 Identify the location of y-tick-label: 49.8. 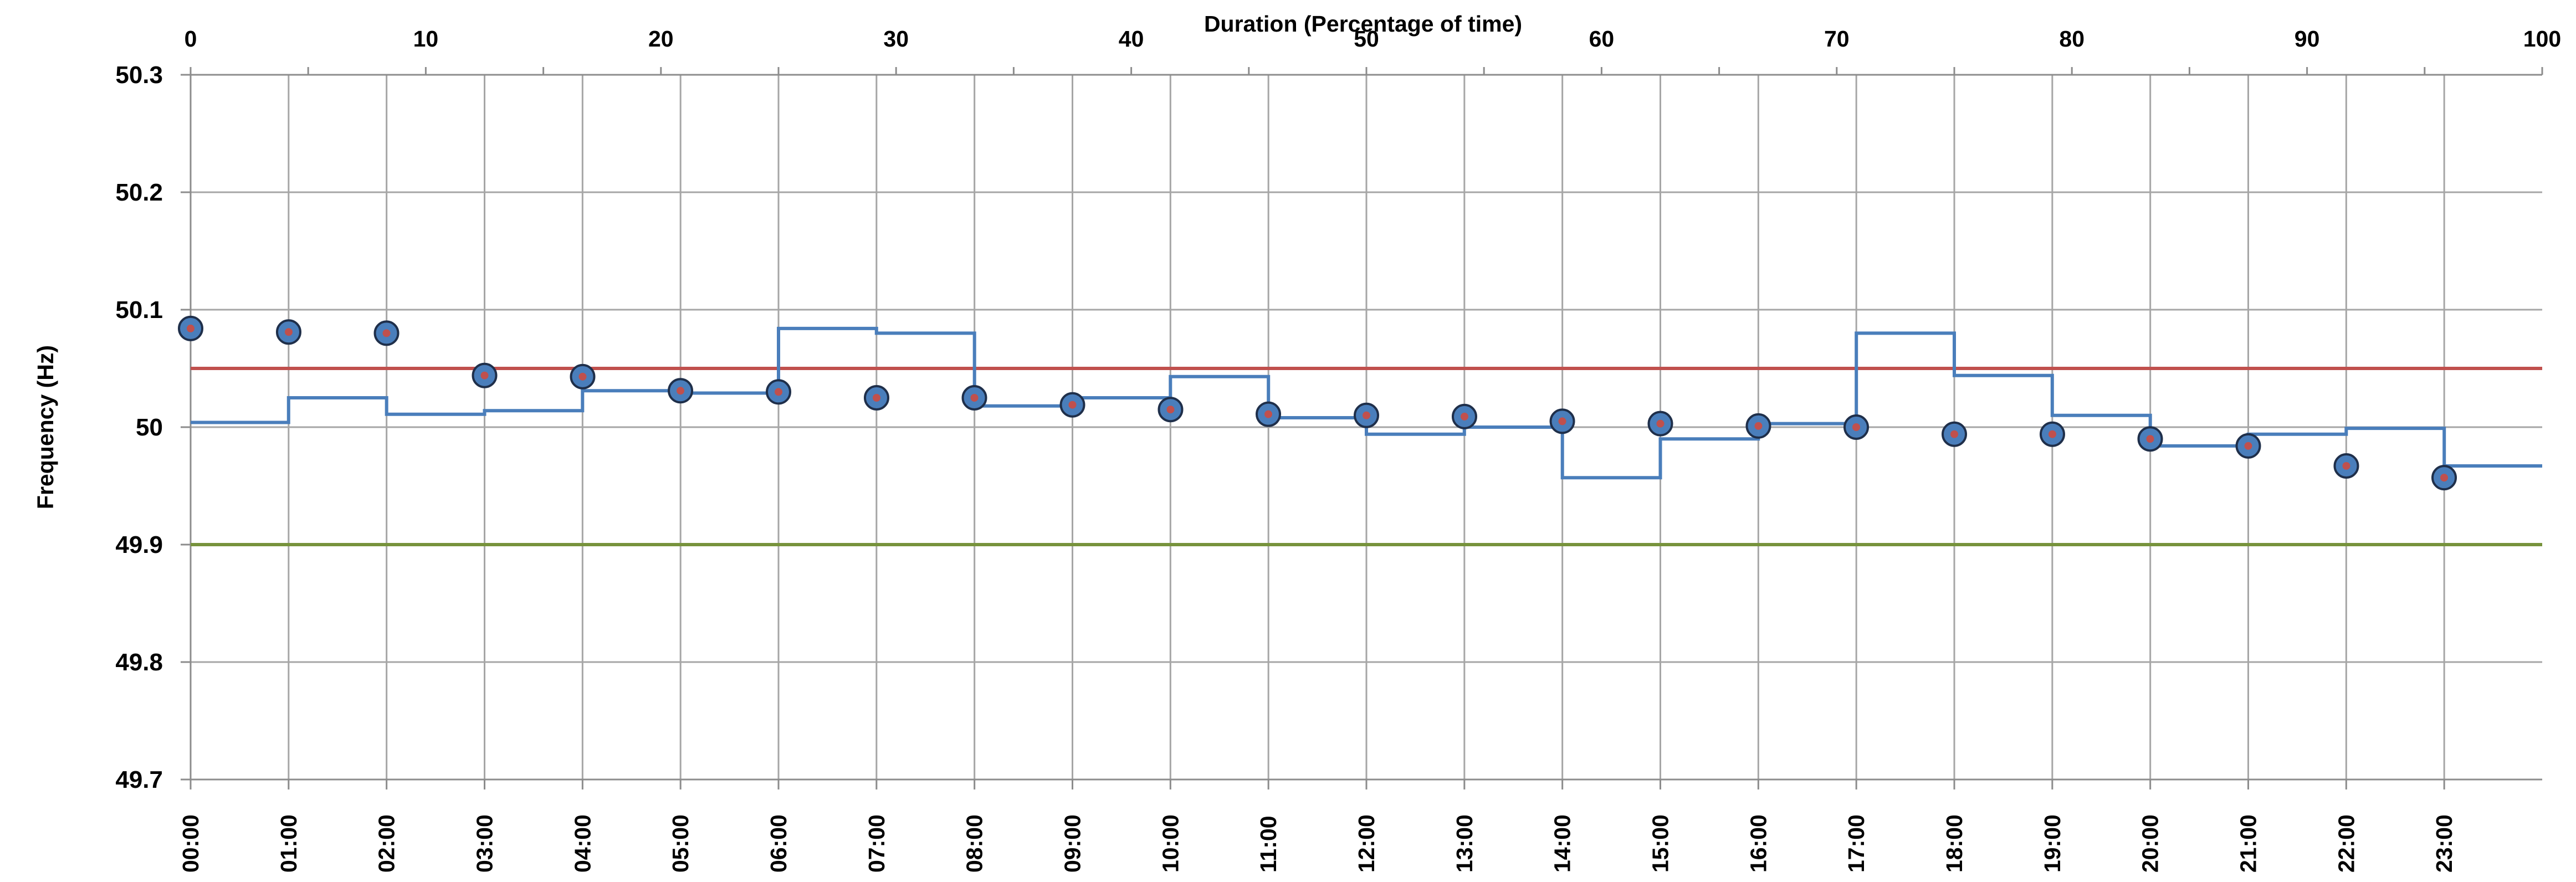
(139, 663).